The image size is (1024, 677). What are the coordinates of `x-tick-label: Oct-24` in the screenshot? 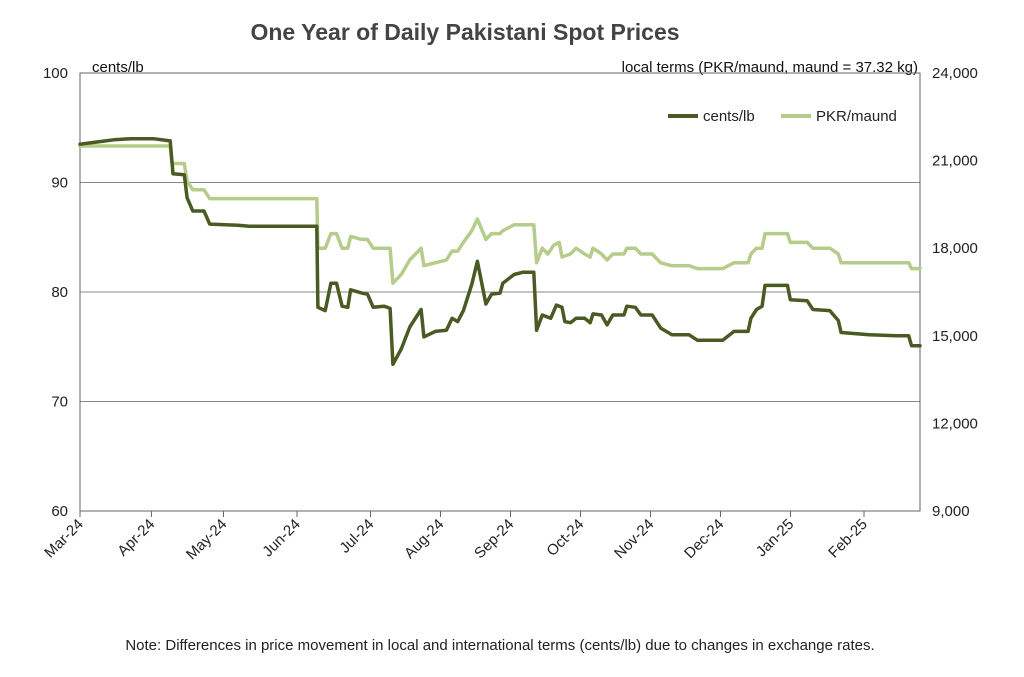 It's located at (565, 538).